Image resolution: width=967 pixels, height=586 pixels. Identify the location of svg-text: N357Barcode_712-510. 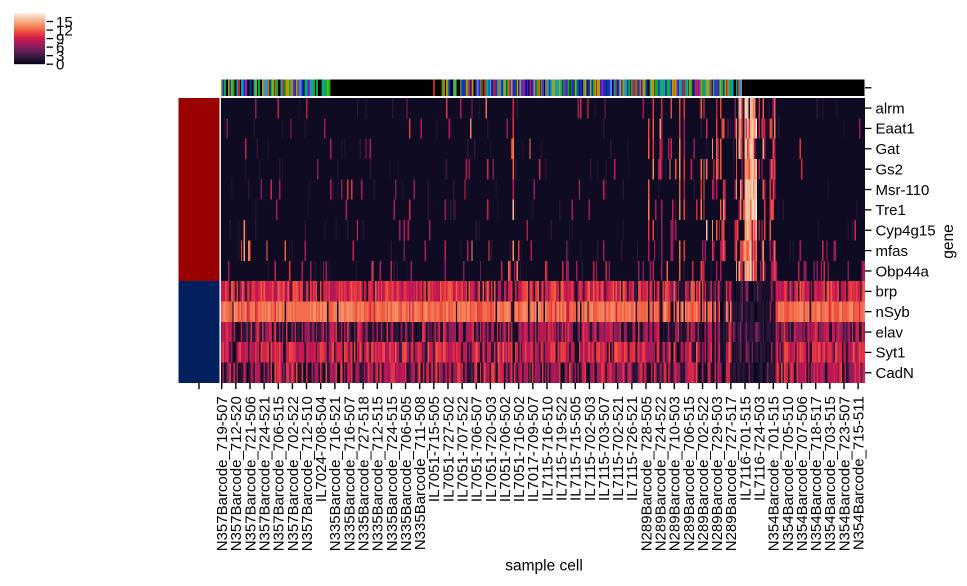
(307, 473).